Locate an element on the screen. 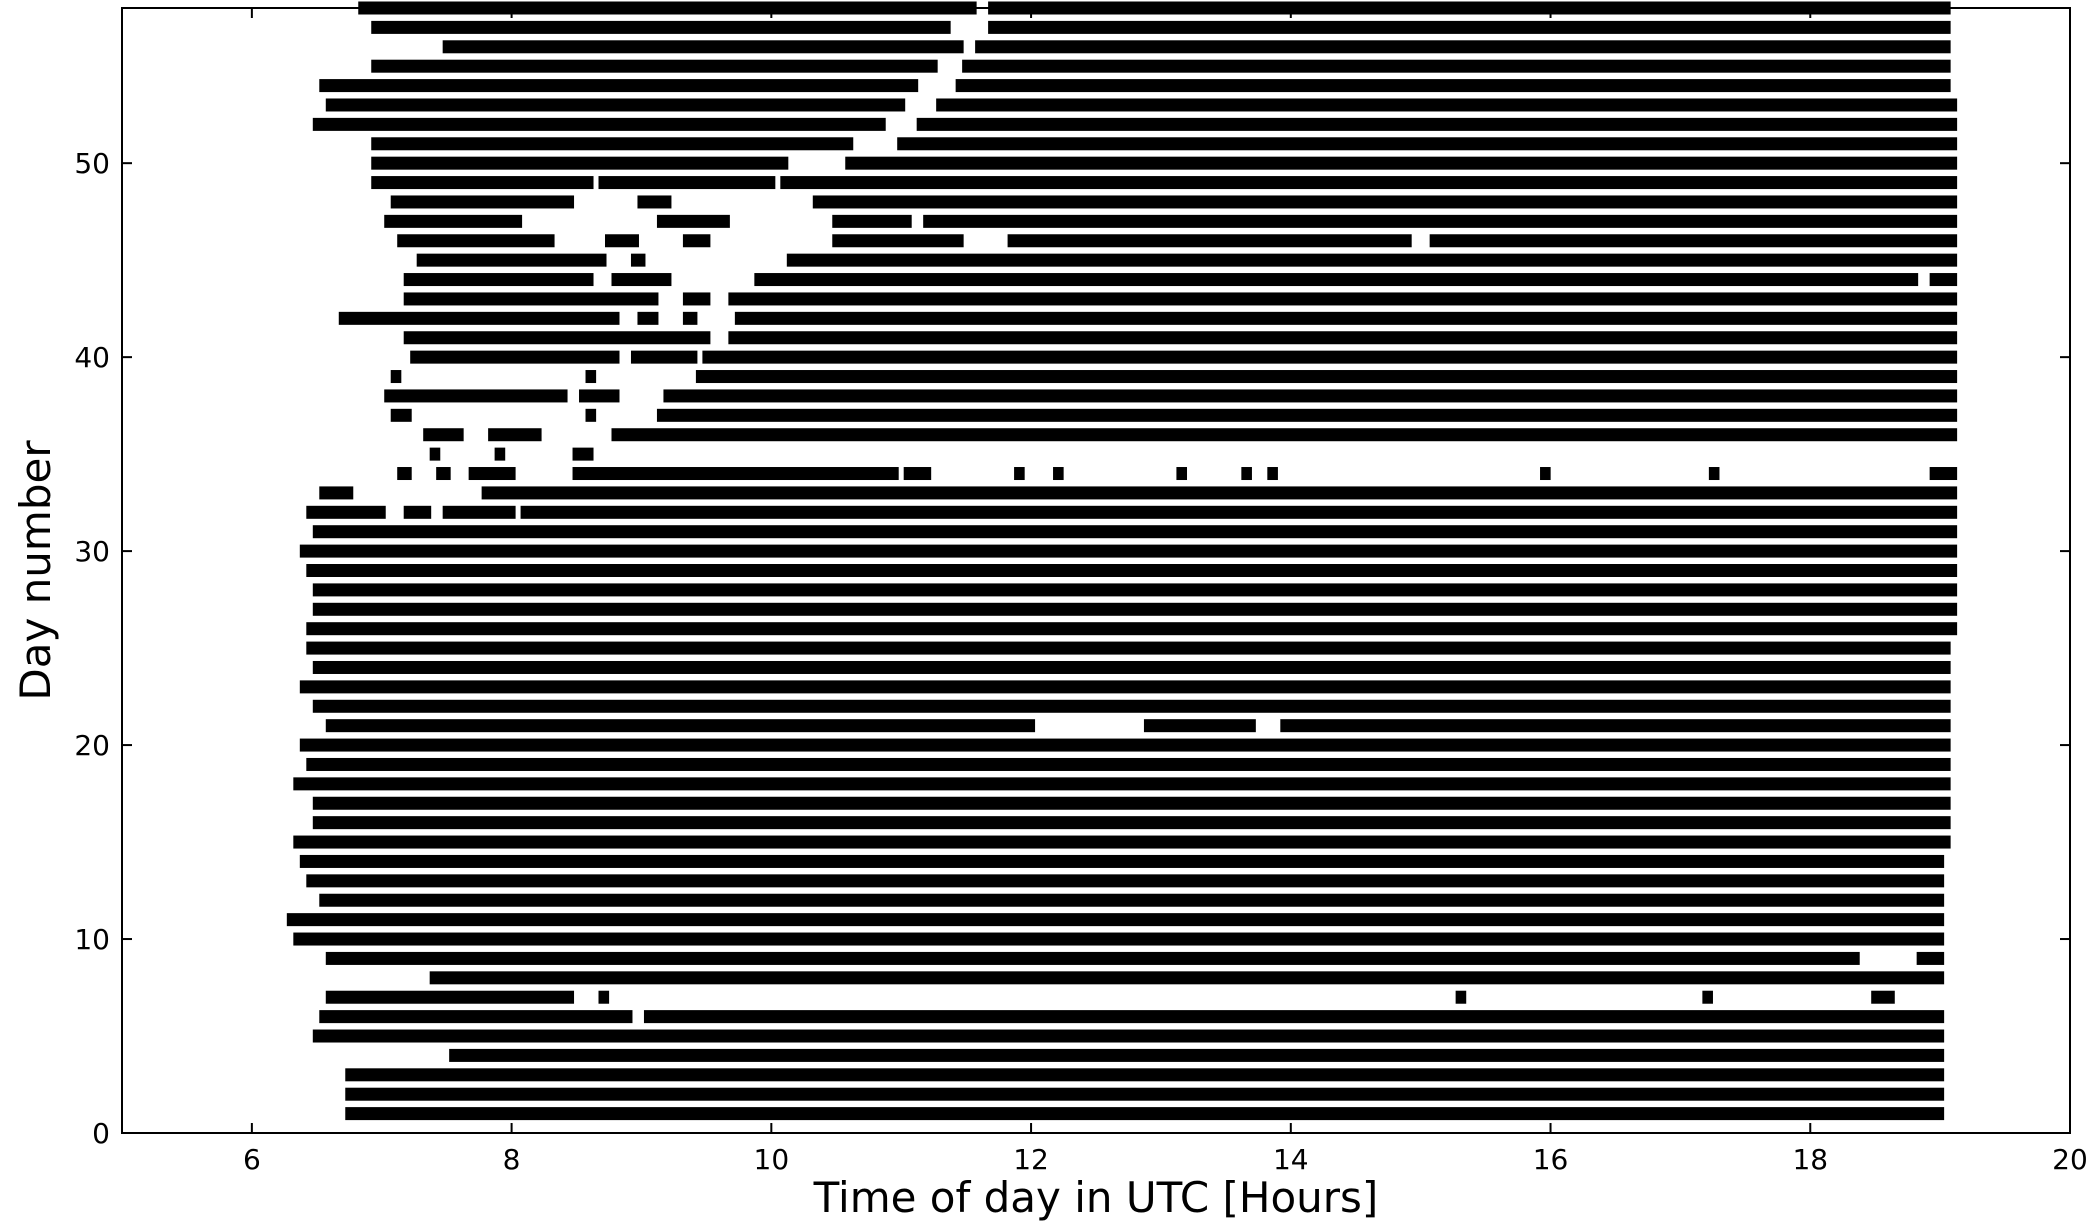 The height and width of the screenshot is (1226, 2098). x-tick-label: 18 is located at coordinates (1810, 1159).